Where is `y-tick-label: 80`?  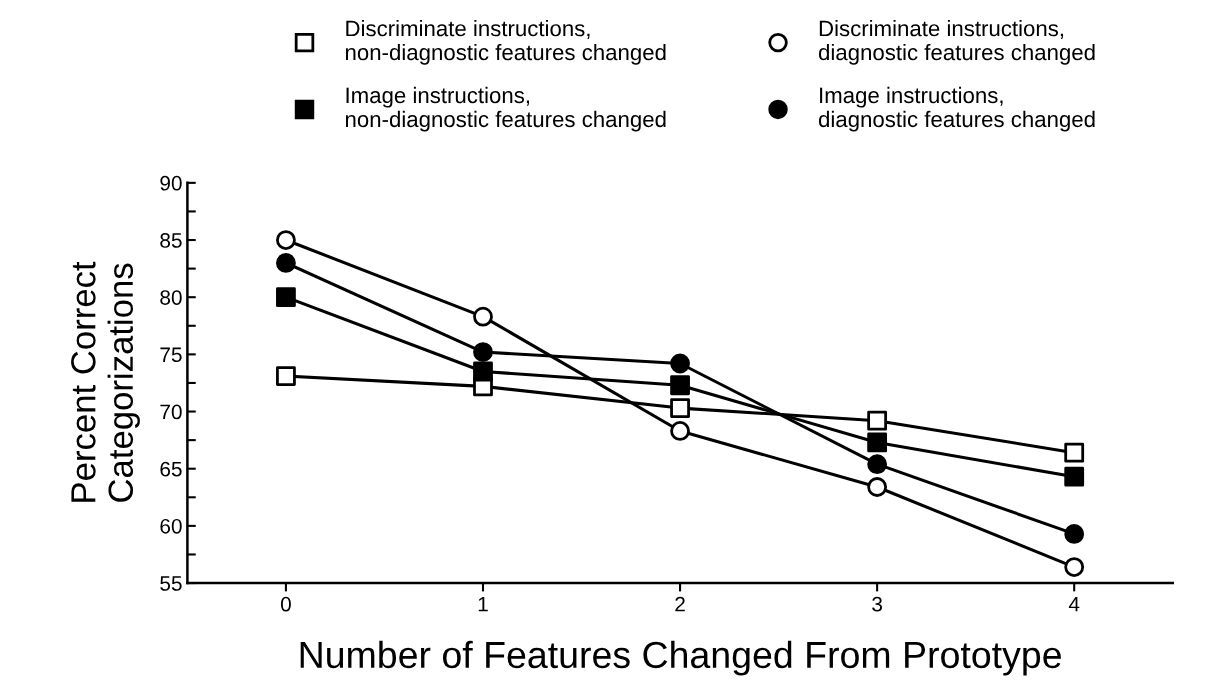 y-tick-label: 80 is located at coordinates (171, 297).